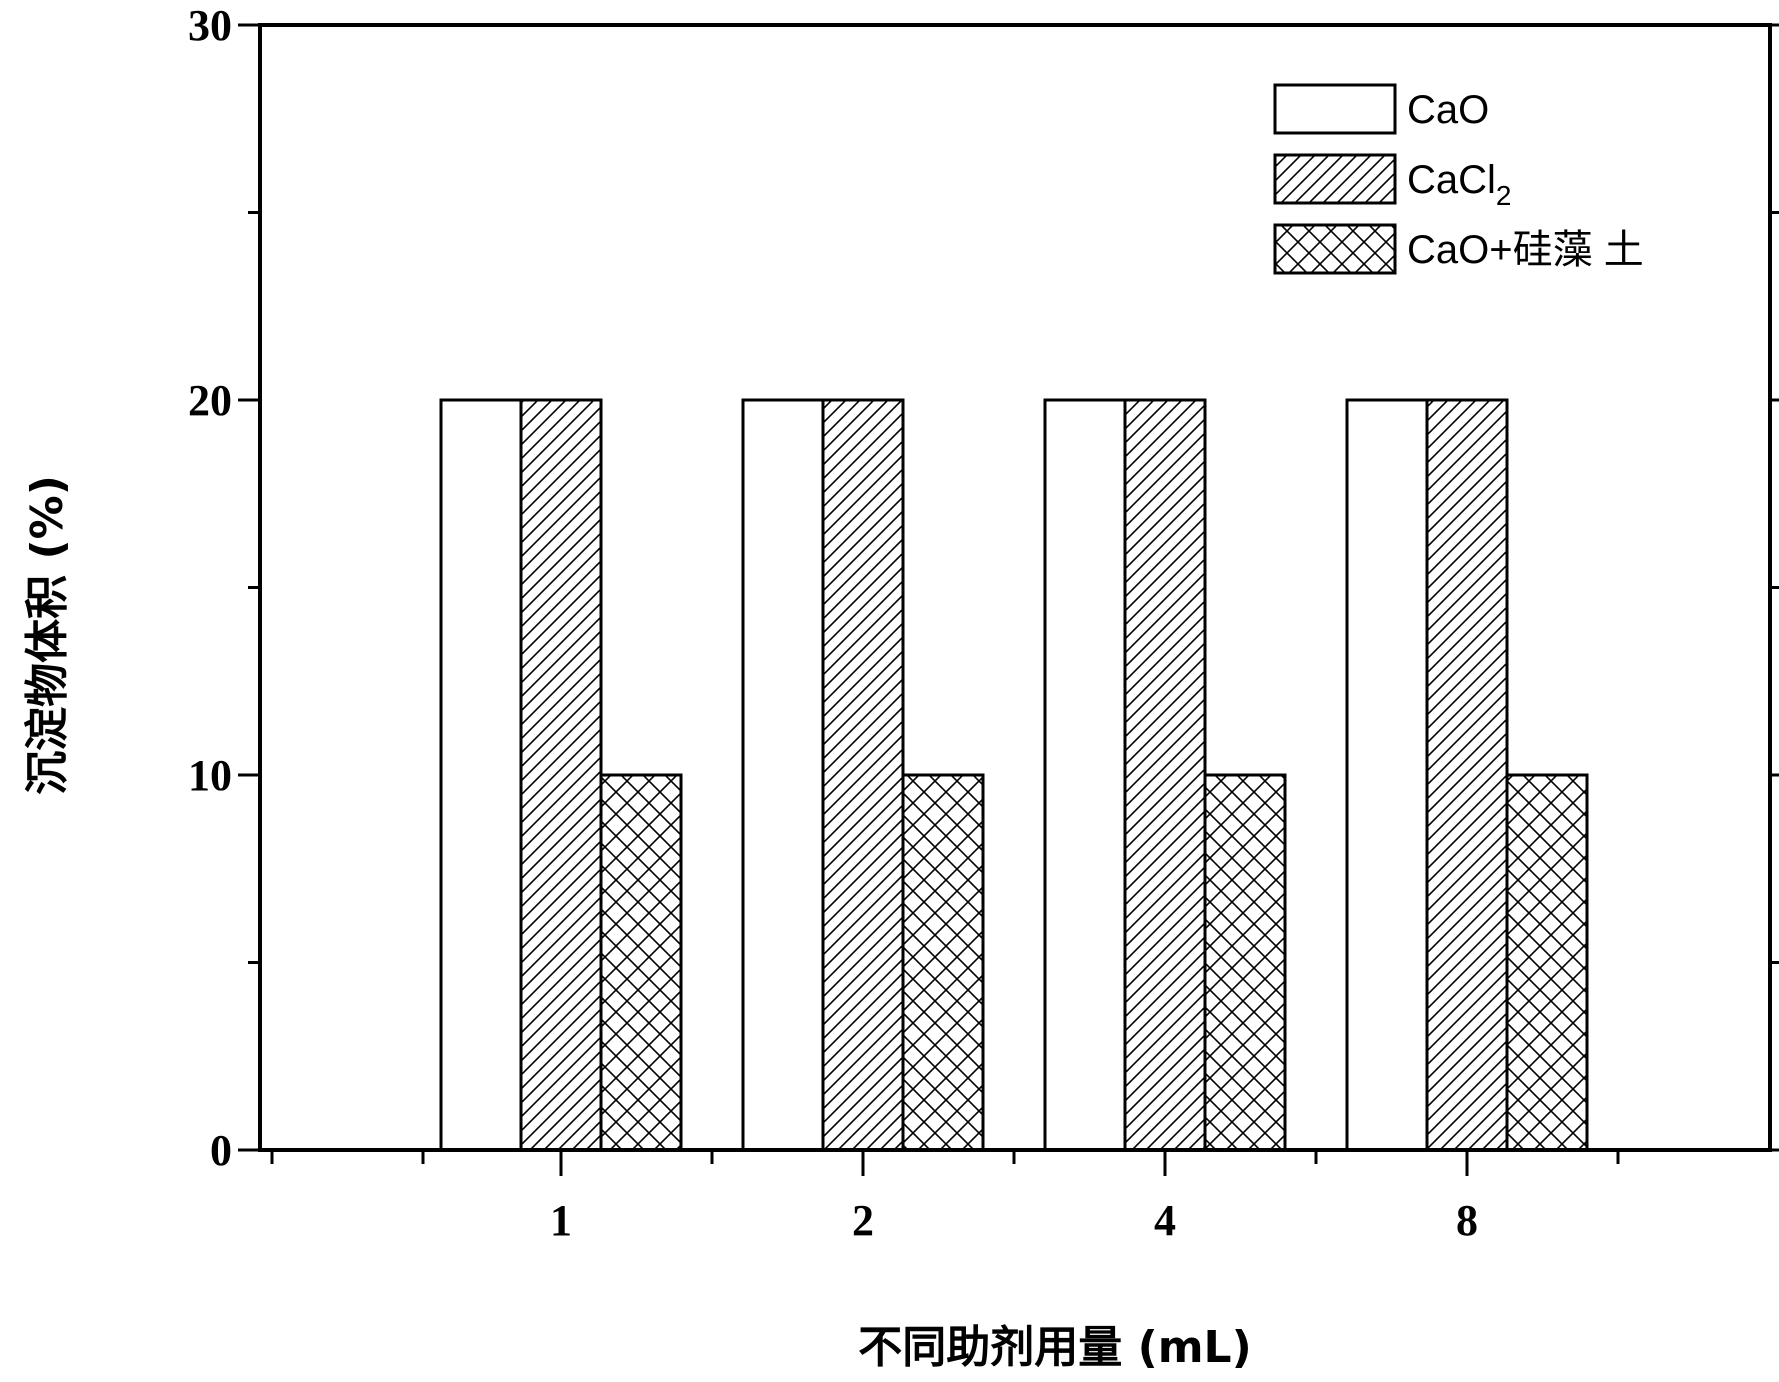 The height and width of the screenshot is (1382, 1779). Describe the element at coordinates (1459, 184) in the screenshot. I see `legend-label-2: CaCl2` at that location.